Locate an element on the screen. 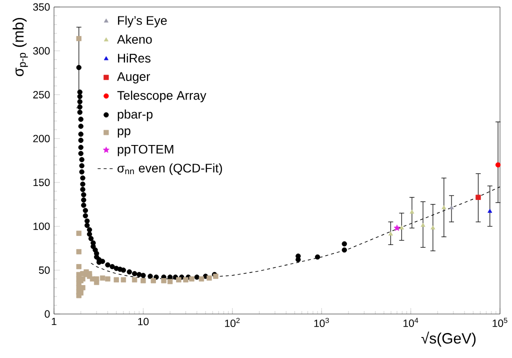 The height and width of the screenshot is (358, 512). x-tick-label: 1 is located at coordinates (54, 322).